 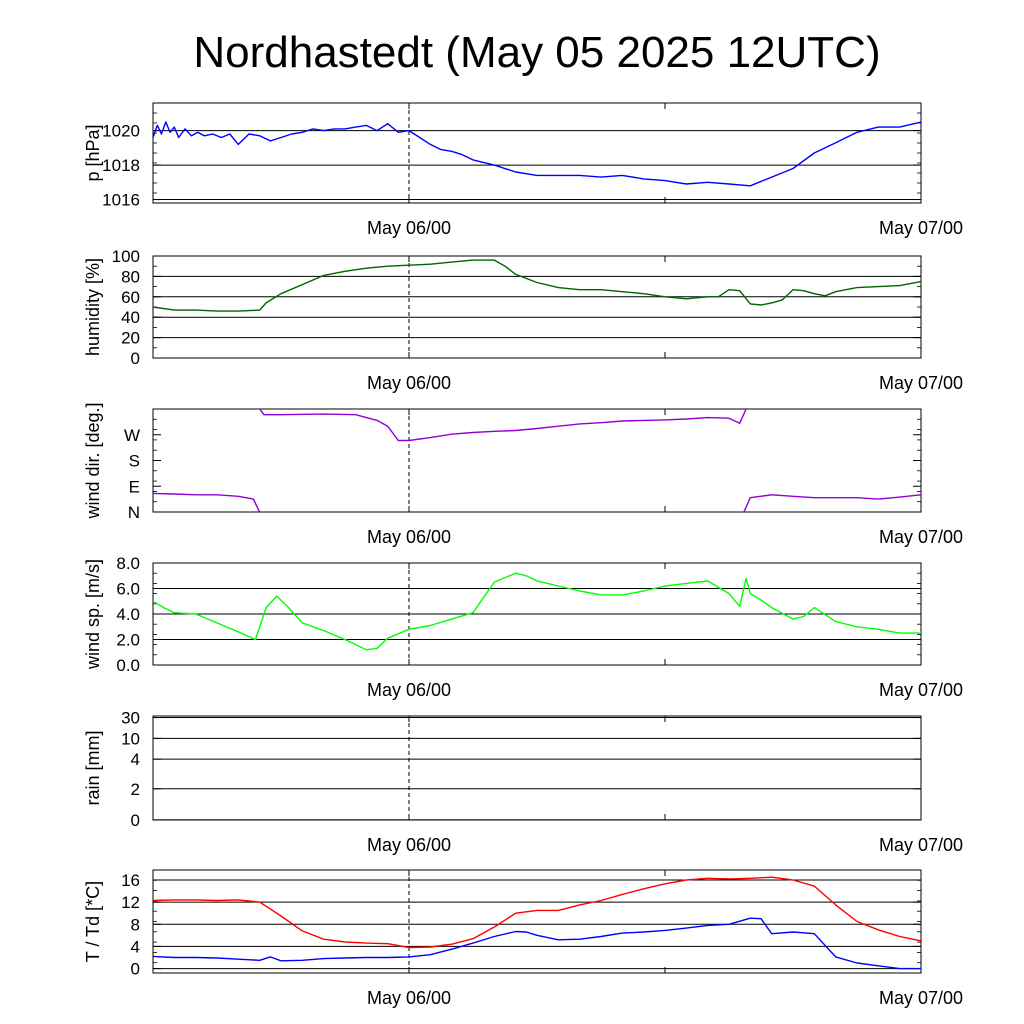 What do you see at coordinates (128, 614) in the screenshot?
I see `y-tick-label: 4.0` at bounding box center [128, 614].